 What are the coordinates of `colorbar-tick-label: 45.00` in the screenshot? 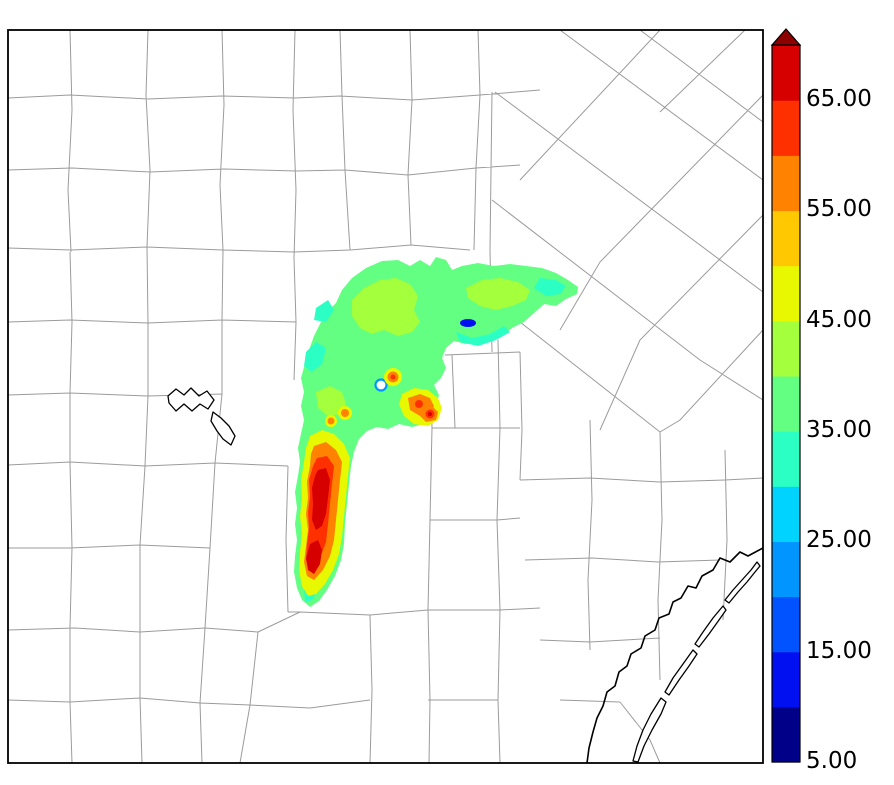 It's located at (839, 320).